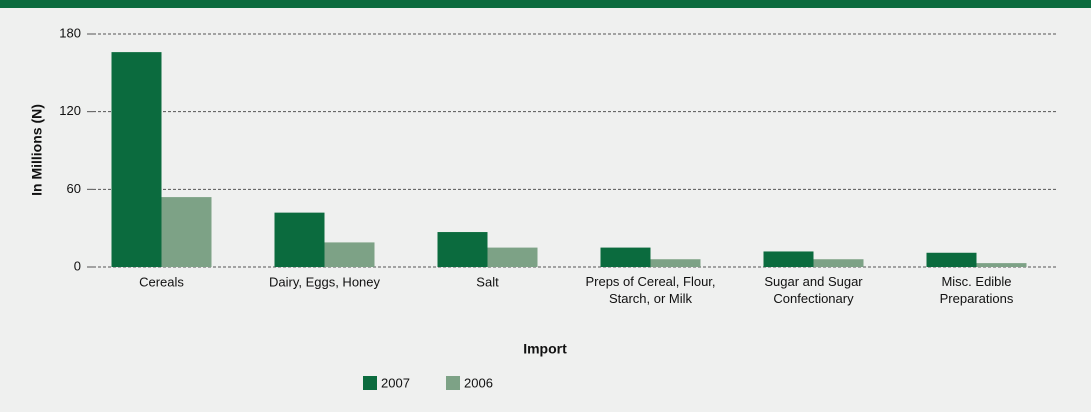 The image size is (1091, 412). I want to click on y-tick-label: 0, so click(77, 265).